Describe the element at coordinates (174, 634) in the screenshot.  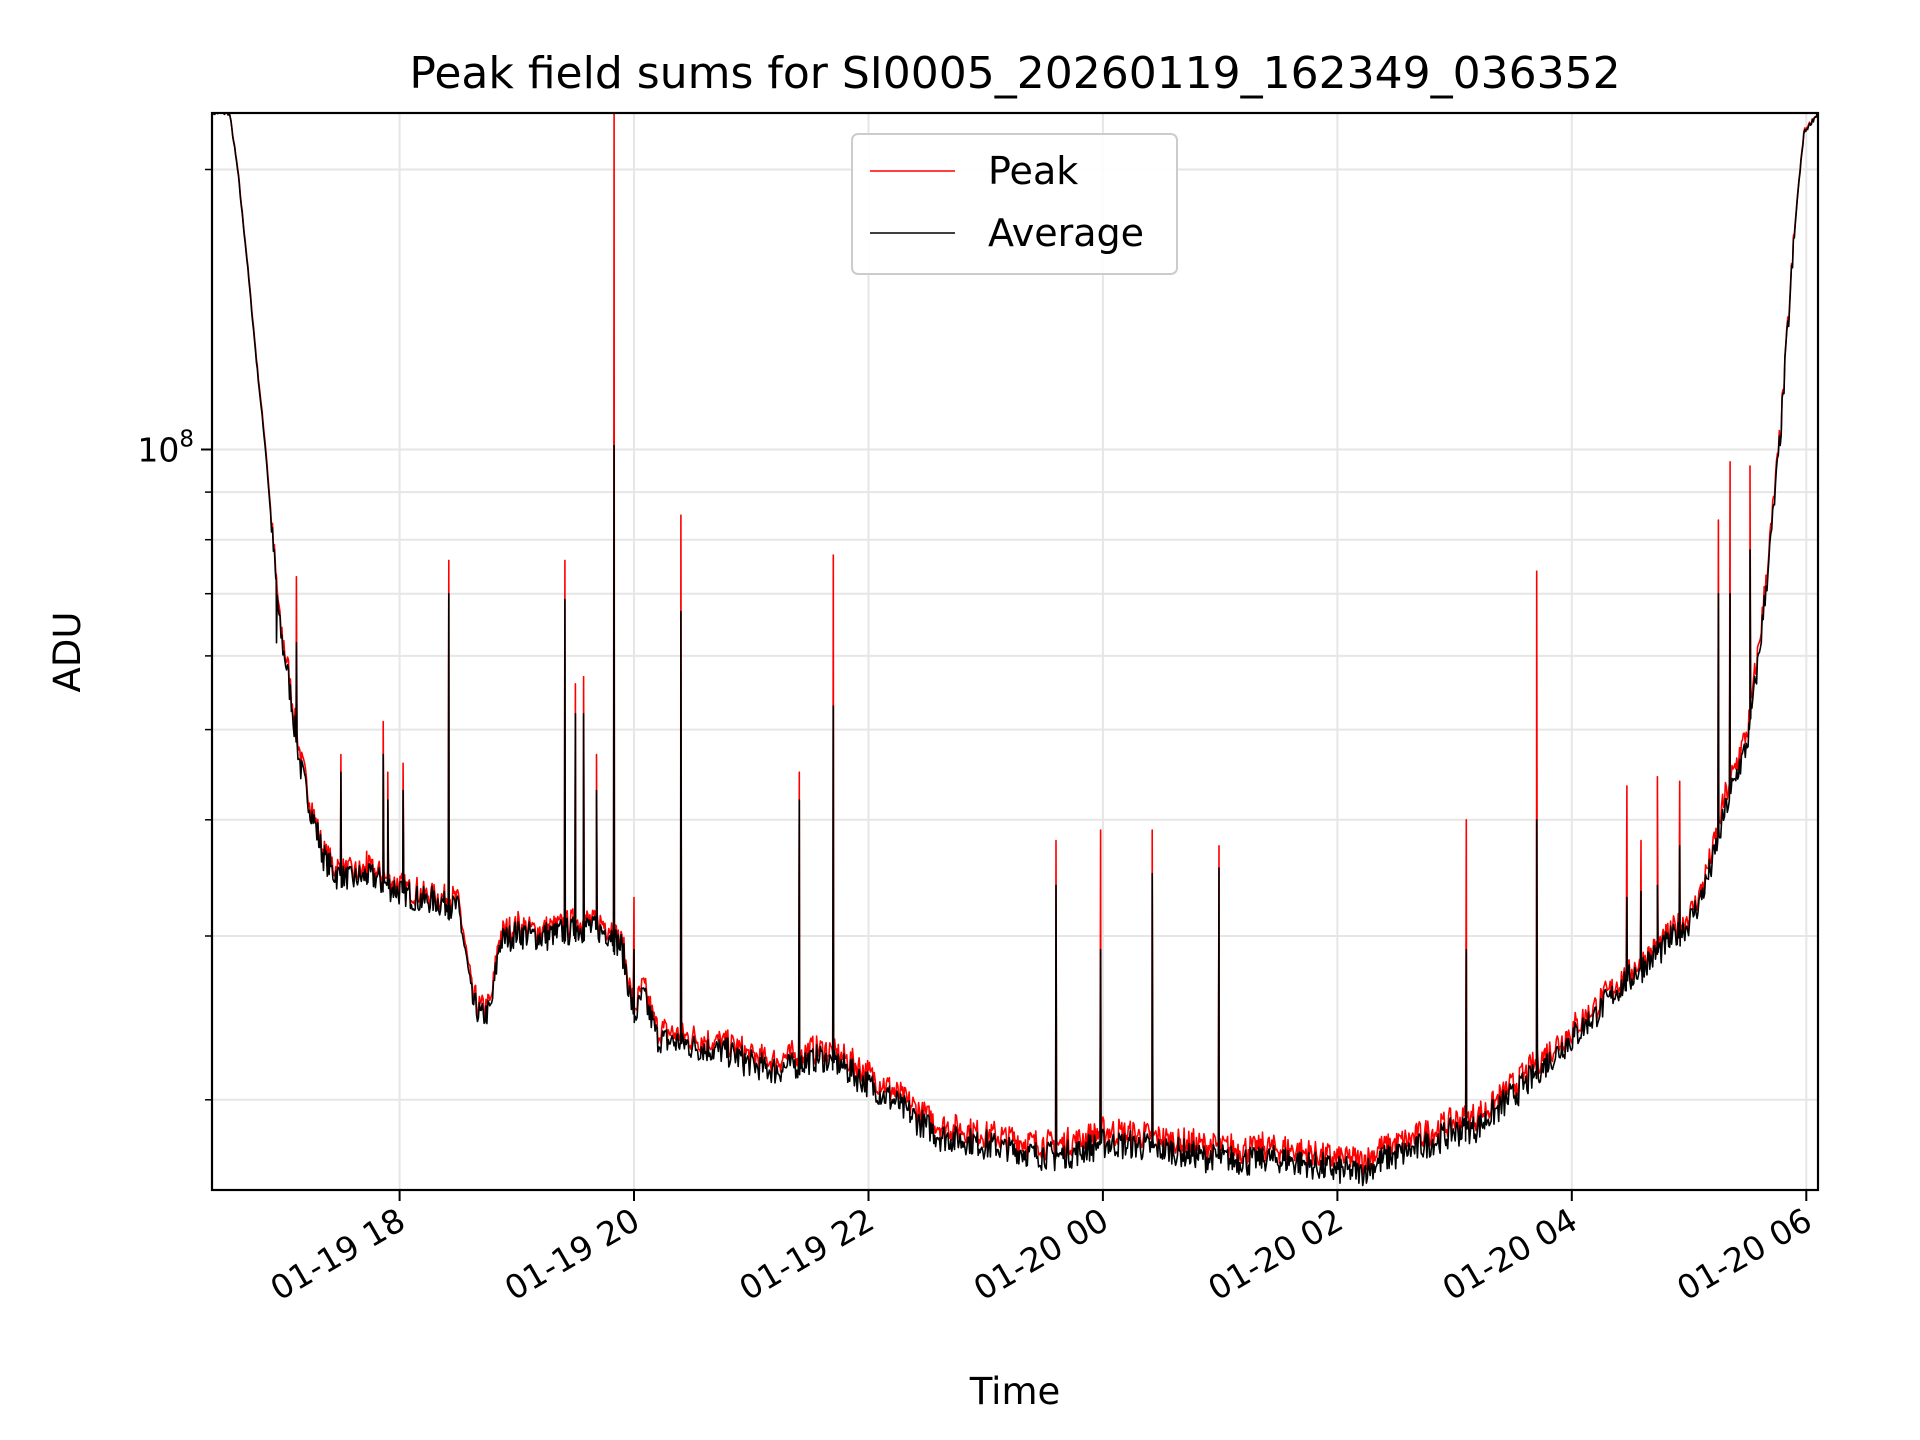
I see `y-axis: 108` at that location.